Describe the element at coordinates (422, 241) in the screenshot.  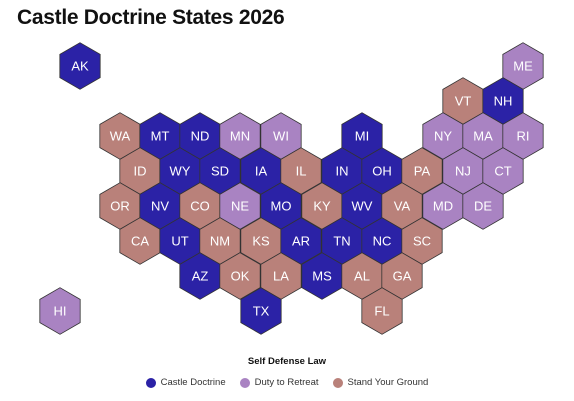
I see `state-label-sc: SC` at that location.